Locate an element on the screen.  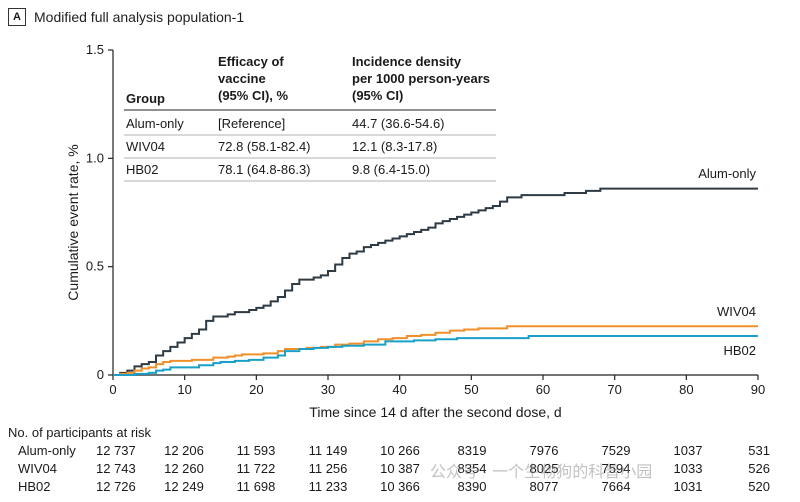
risk-cell: 12 206 is located at coordinates (184, 450).